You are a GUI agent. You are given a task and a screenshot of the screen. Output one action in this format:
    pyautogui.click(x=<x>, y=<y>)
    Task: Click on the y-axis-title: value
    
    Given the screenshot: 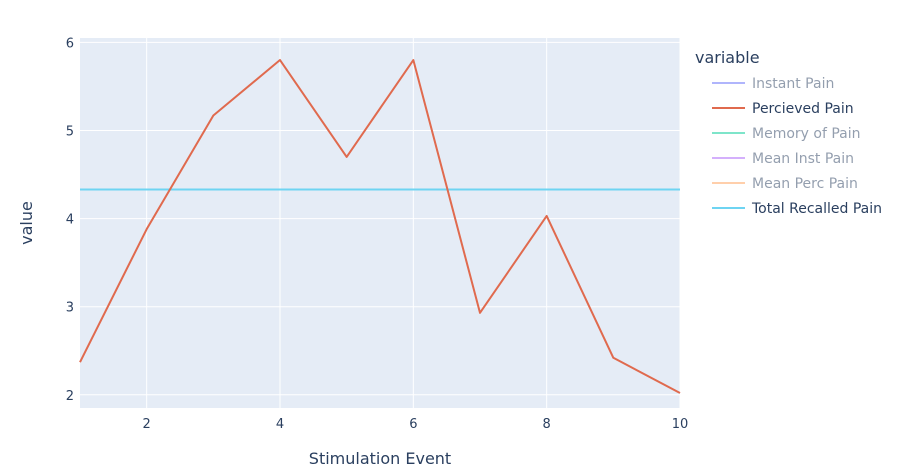 What is the action you would take?
    pyautogui.click(x=26, y=223)
    